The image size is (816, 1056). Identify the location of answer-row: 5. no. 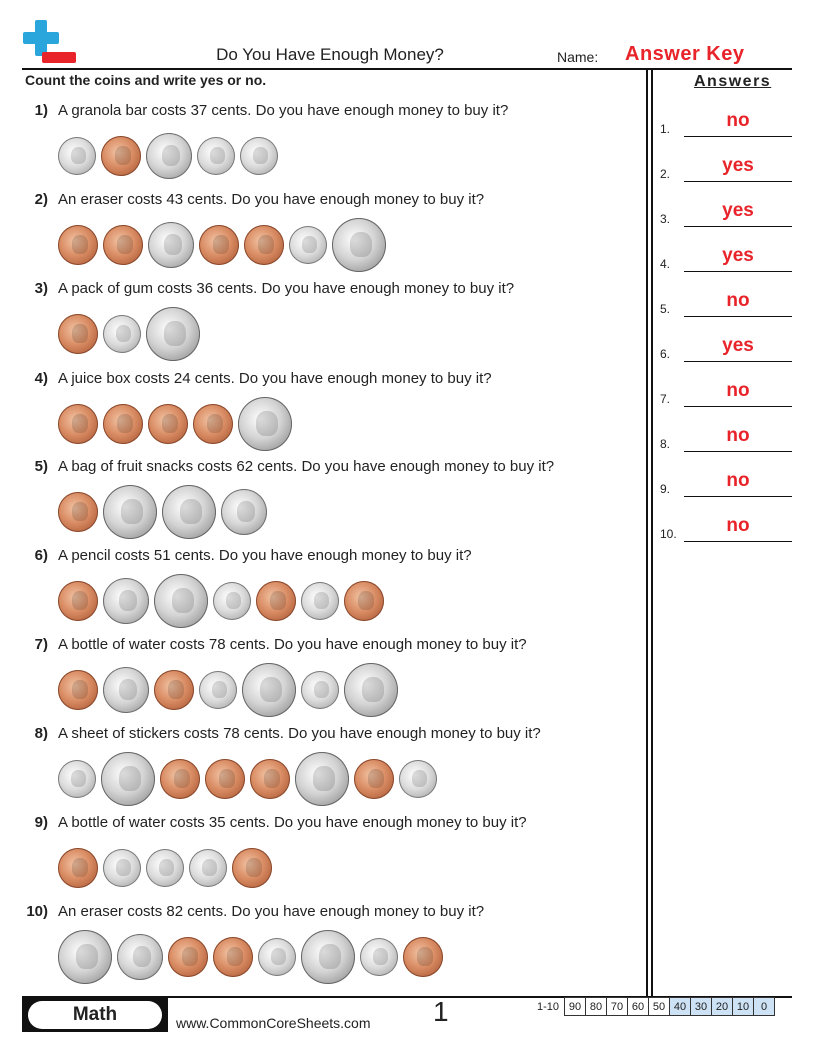
(726, 303).